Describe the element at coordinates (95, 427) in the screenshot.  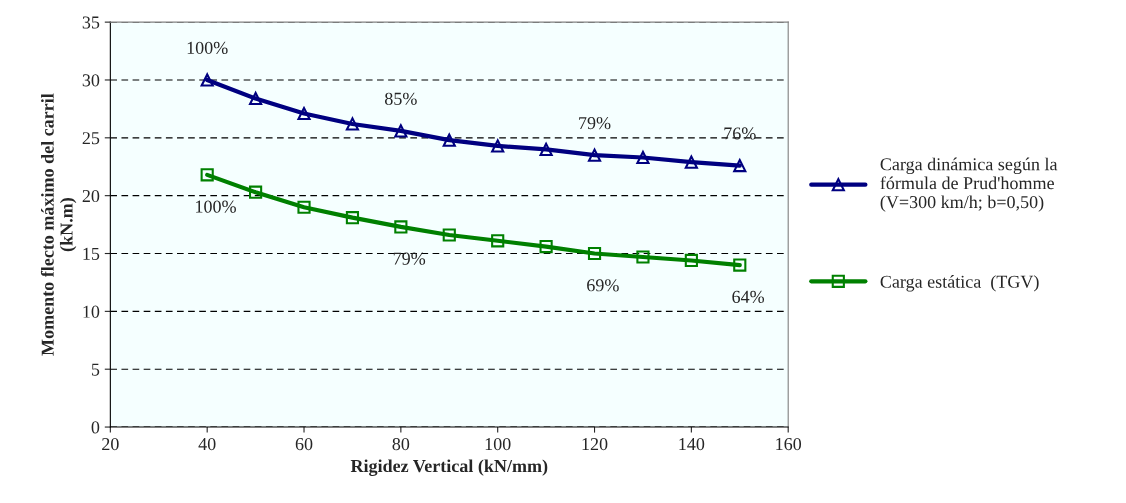
I see `y-tick-label: 0` at that location.